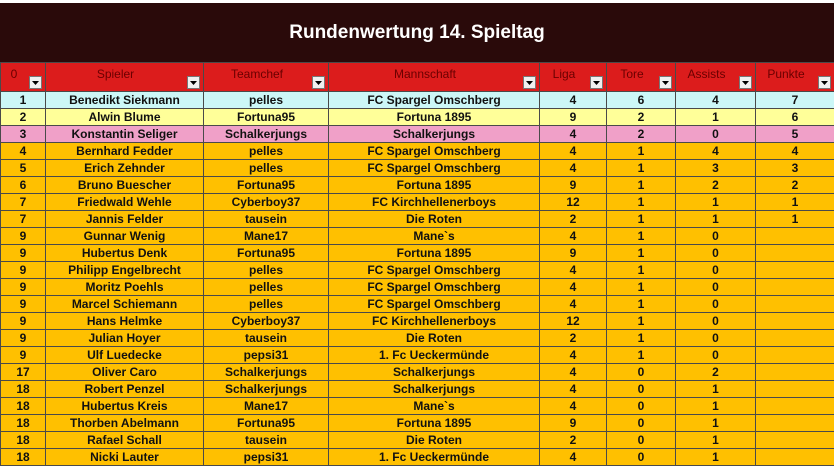 The image size is (834, 467). I want to click on cell-player: Jannis Felder, so click(124, 219).